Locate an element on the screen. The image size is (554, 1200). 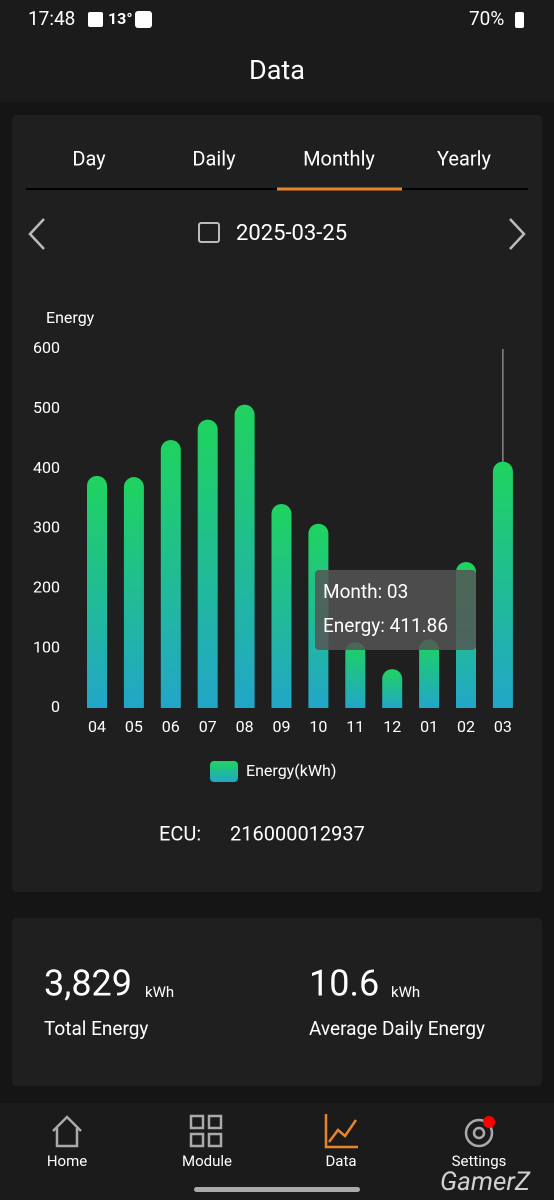
next-button is located at coordinates (517, 234).